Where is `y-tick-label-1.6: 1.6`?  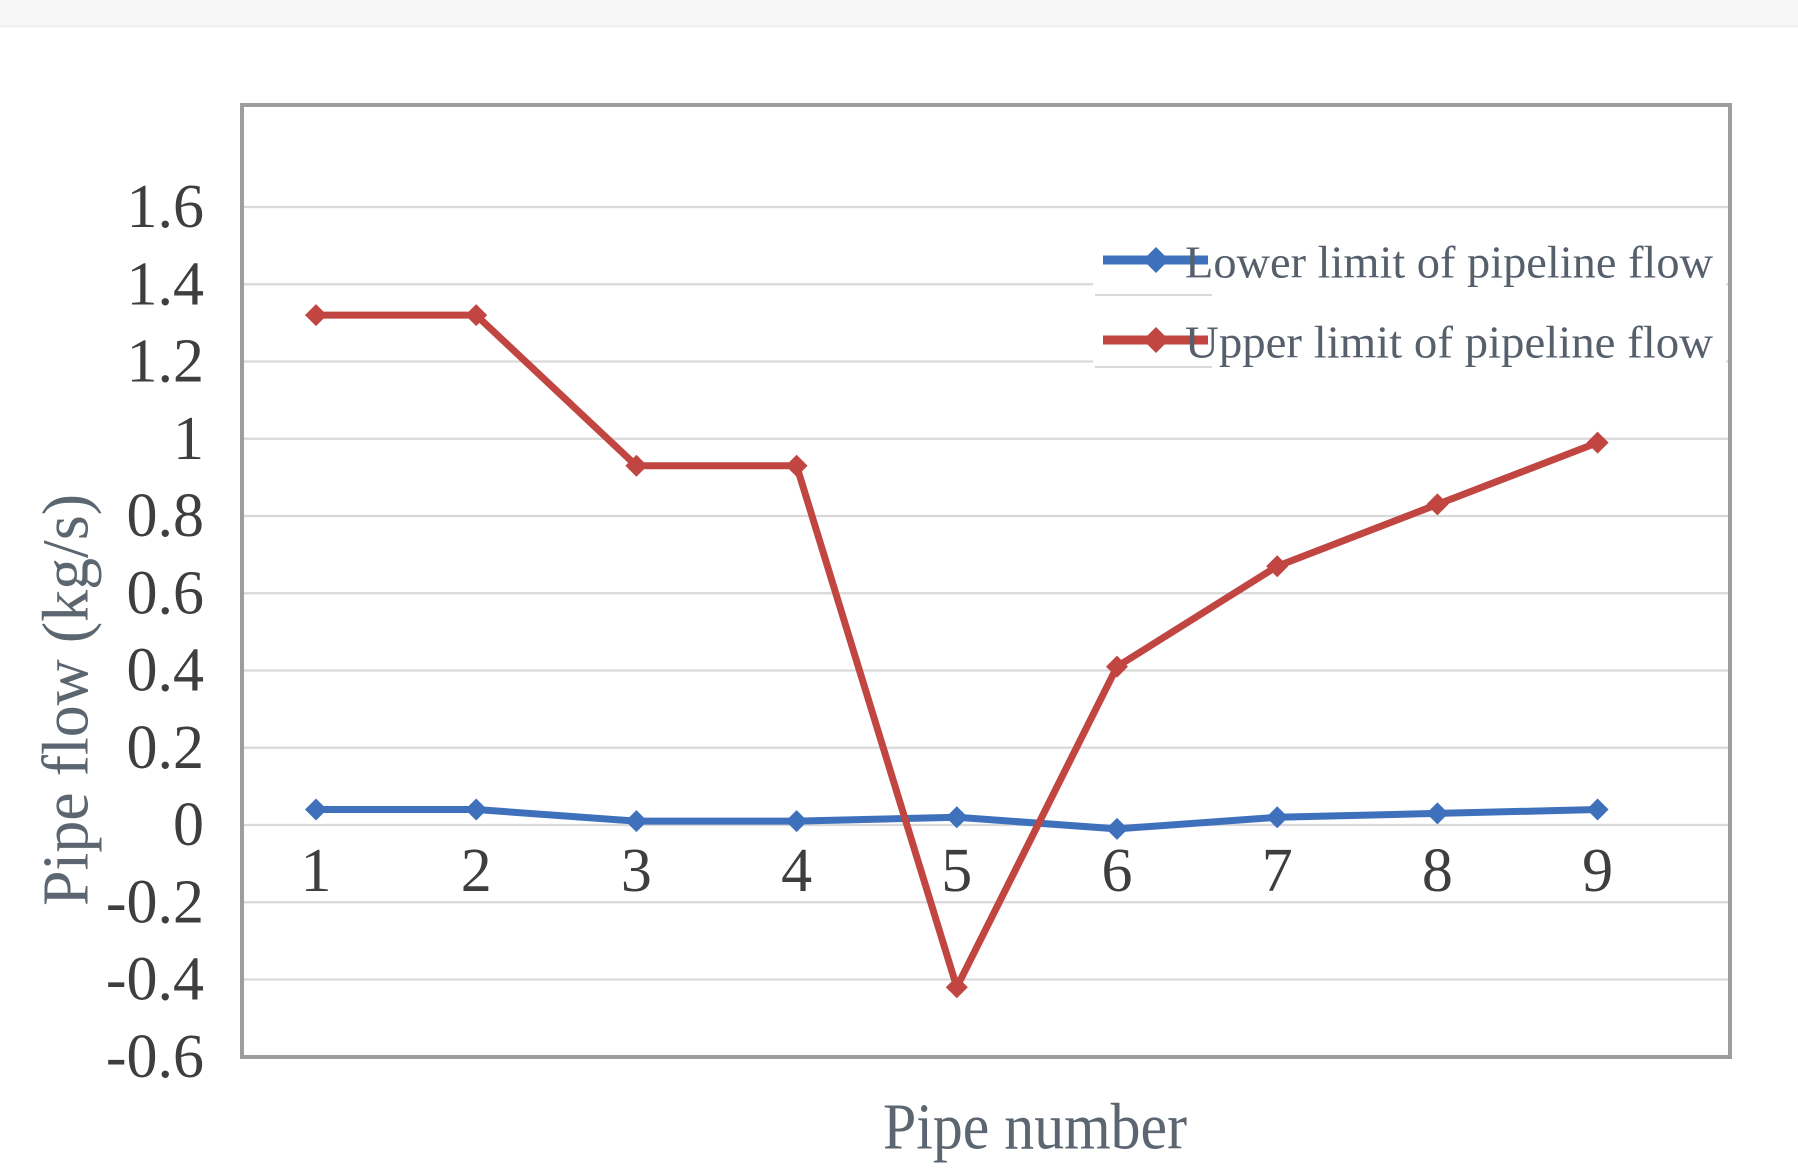
y-tick-label-1.6: 1.6 is located at coordinates (166, 207).